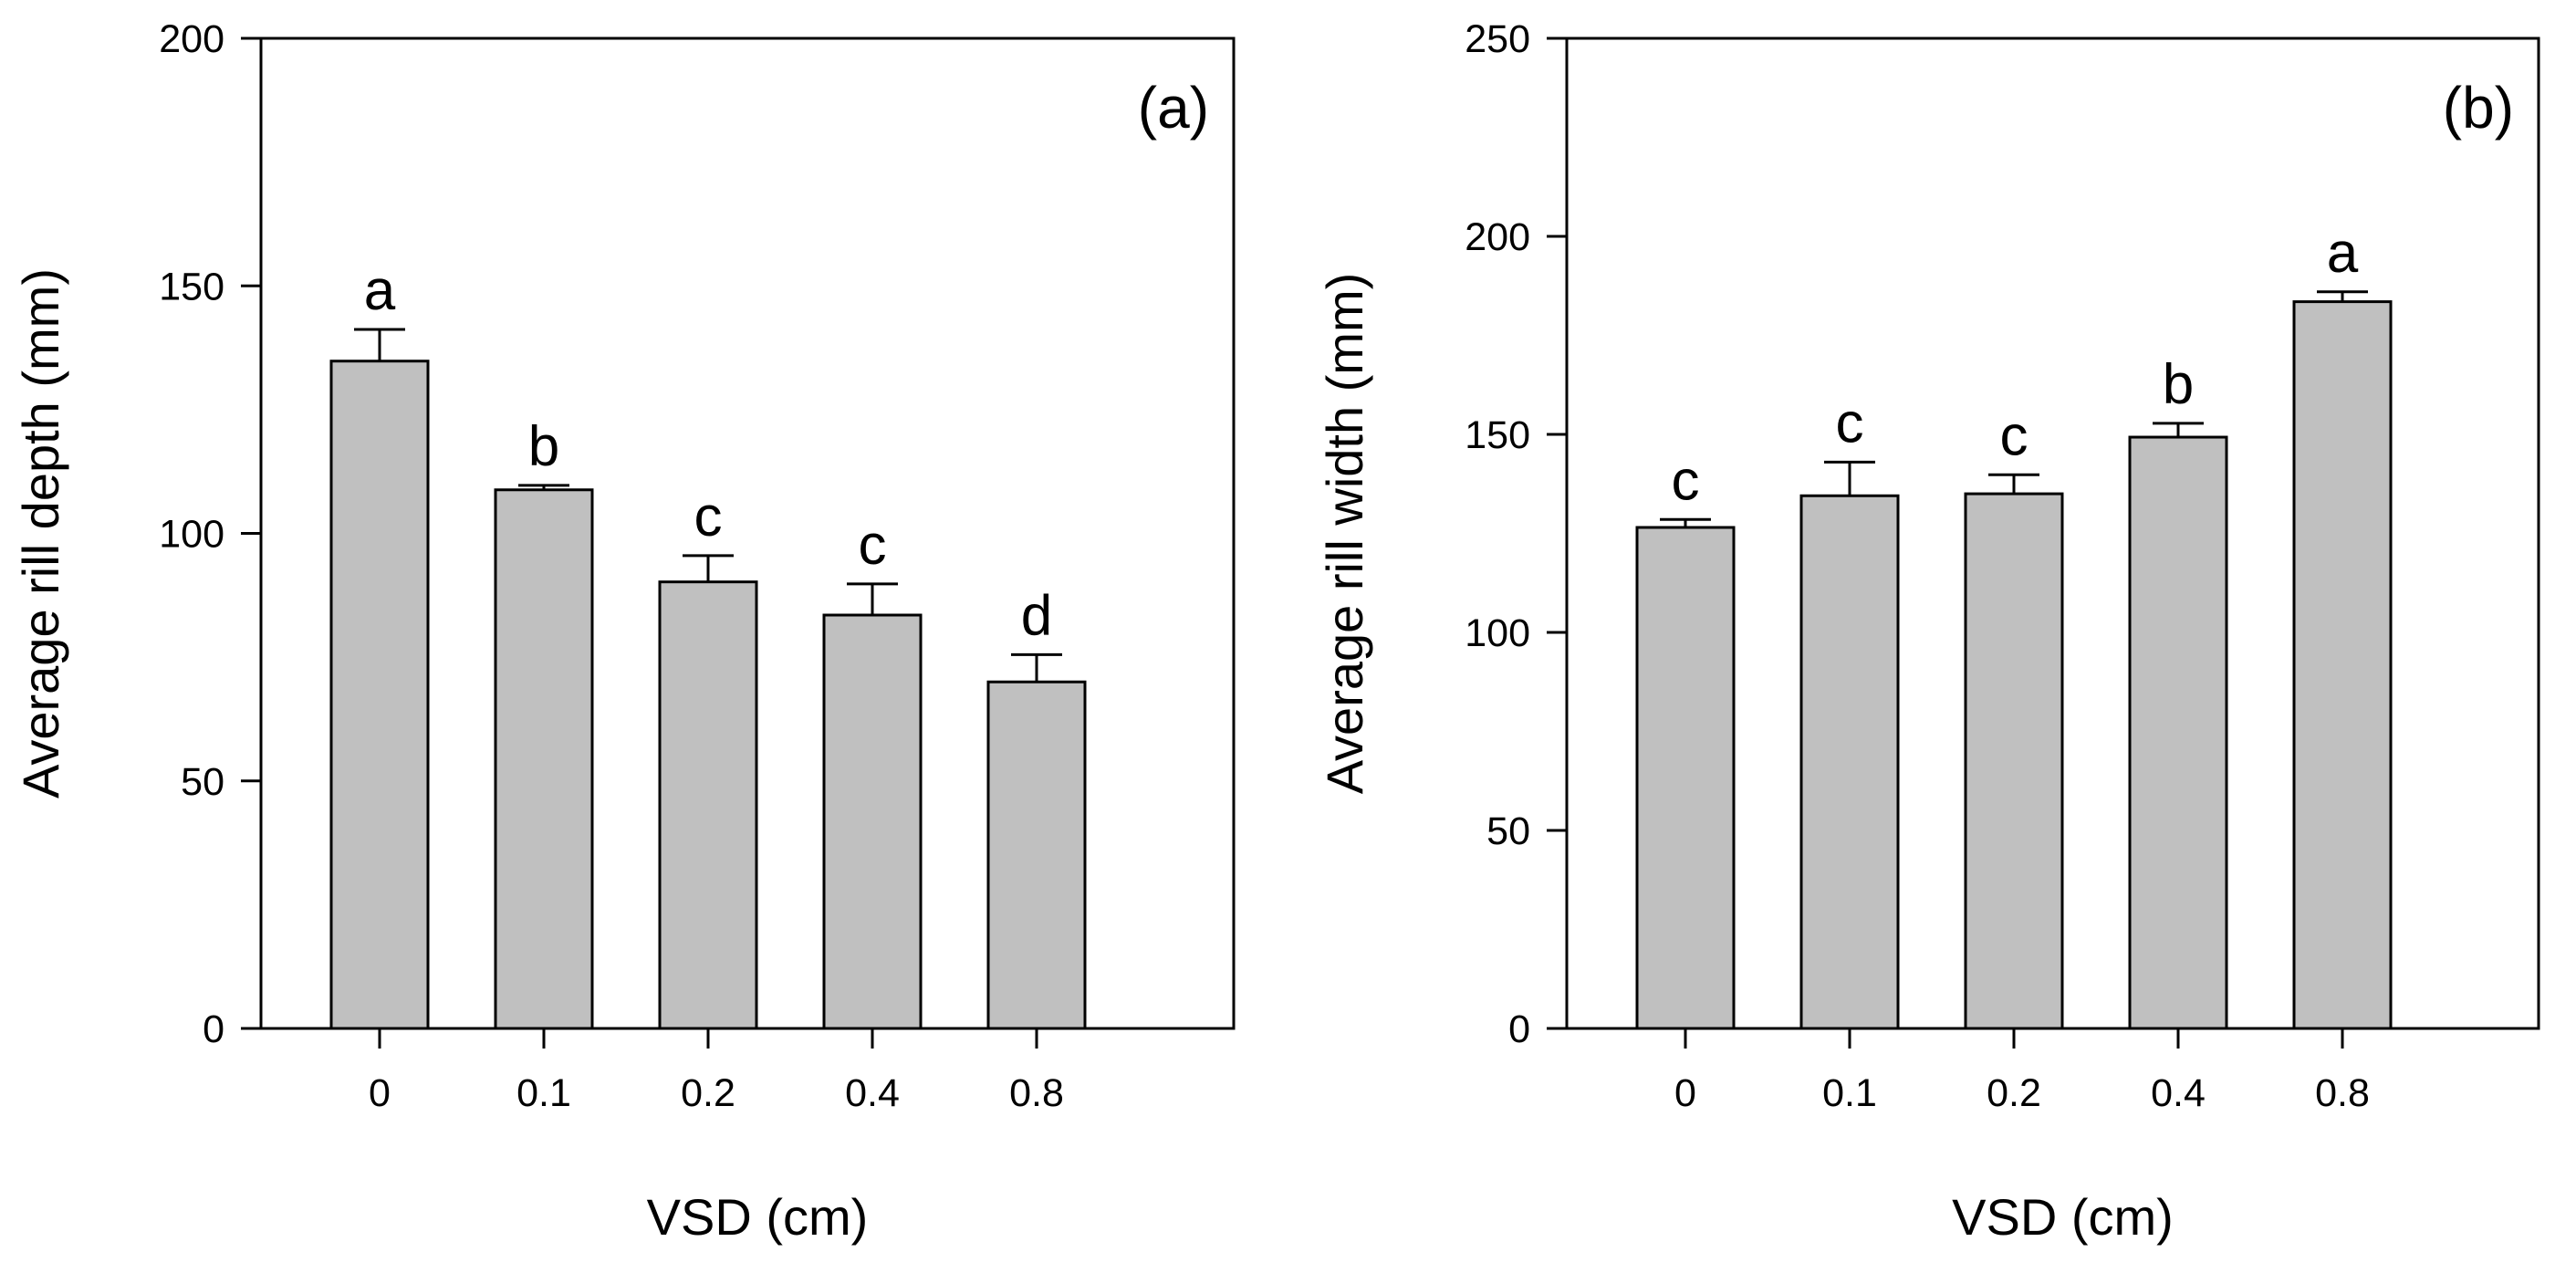 The image size is (2576, 1273). I want to click on panel-label: (a), so click(1173, 108).